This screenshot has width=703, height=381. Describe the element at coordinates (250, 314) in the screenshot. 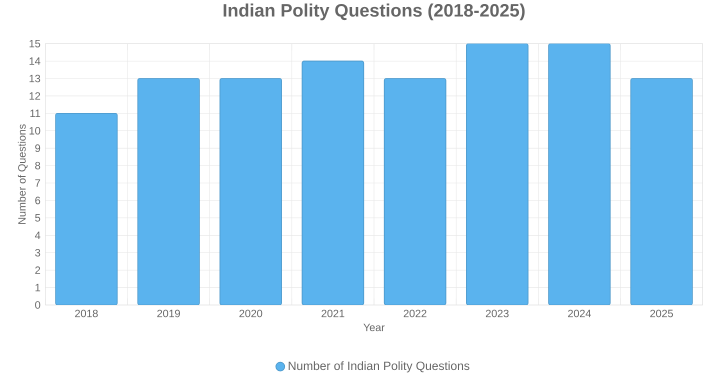

I see `x-tick-label: 2020` at that location.